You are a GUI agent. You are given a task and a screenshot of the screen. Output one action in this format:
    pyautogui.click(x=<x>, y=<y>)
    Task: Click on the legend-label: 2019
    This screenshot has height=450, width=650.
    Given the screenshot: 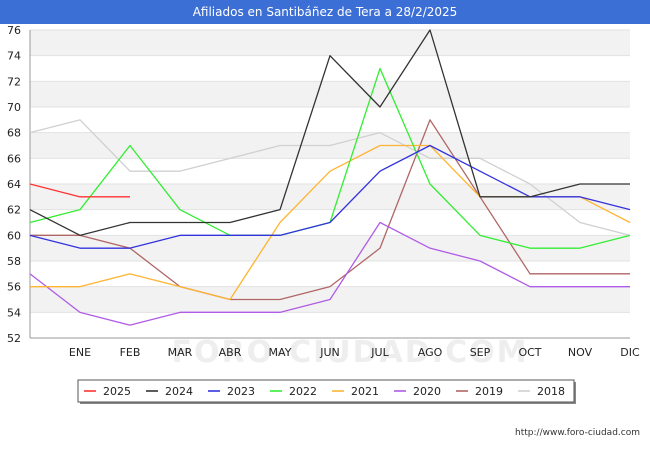 What is the action you would take?
    pyautogui.click(x=489, y=391)
    